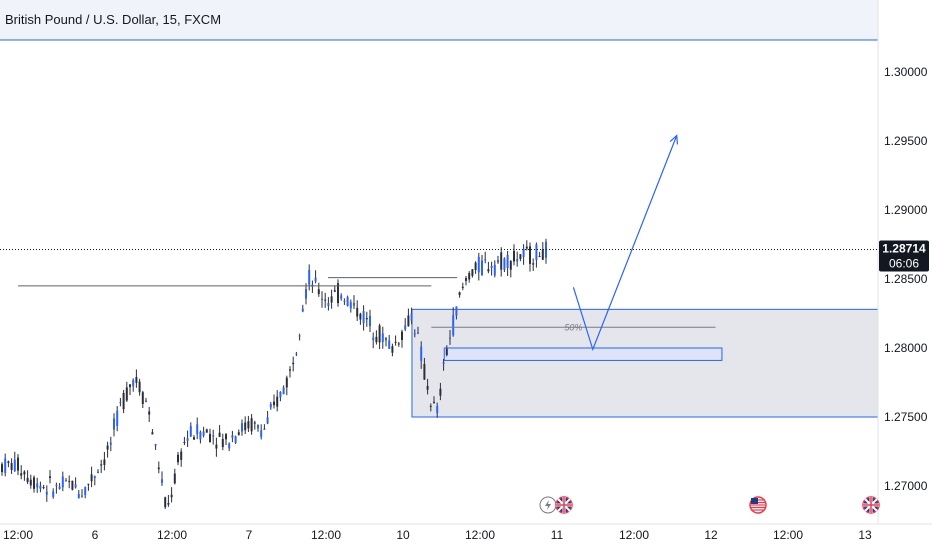 Image resolution: width=932 pixels, height=555 pixels. I want to click on last-price-badge: 1.28714 06:06, so click(904, 256).